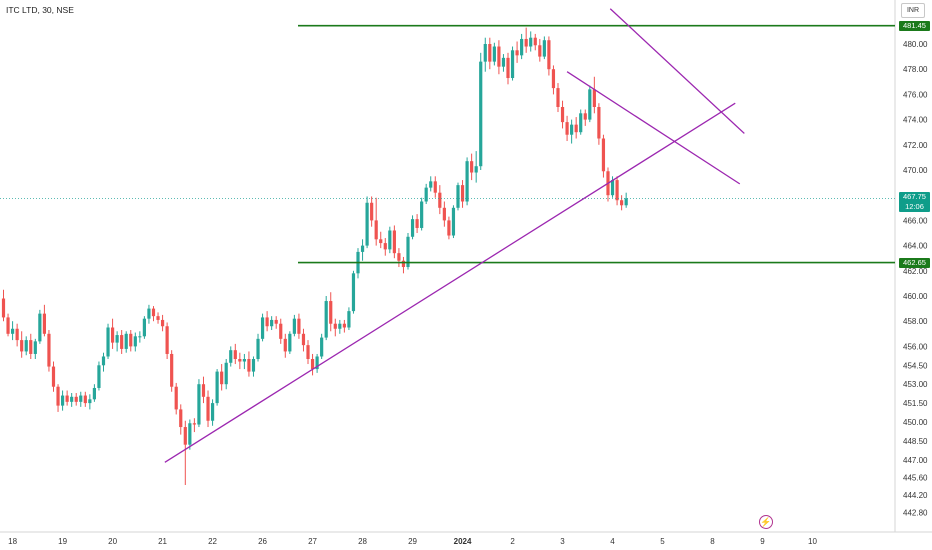 The width and height of the screenshot is (932, 550). What do you see at coordinates (915, 44) in the screenshot?
I see `y-tick-label: 480.00` at bounding box center [915, 44].